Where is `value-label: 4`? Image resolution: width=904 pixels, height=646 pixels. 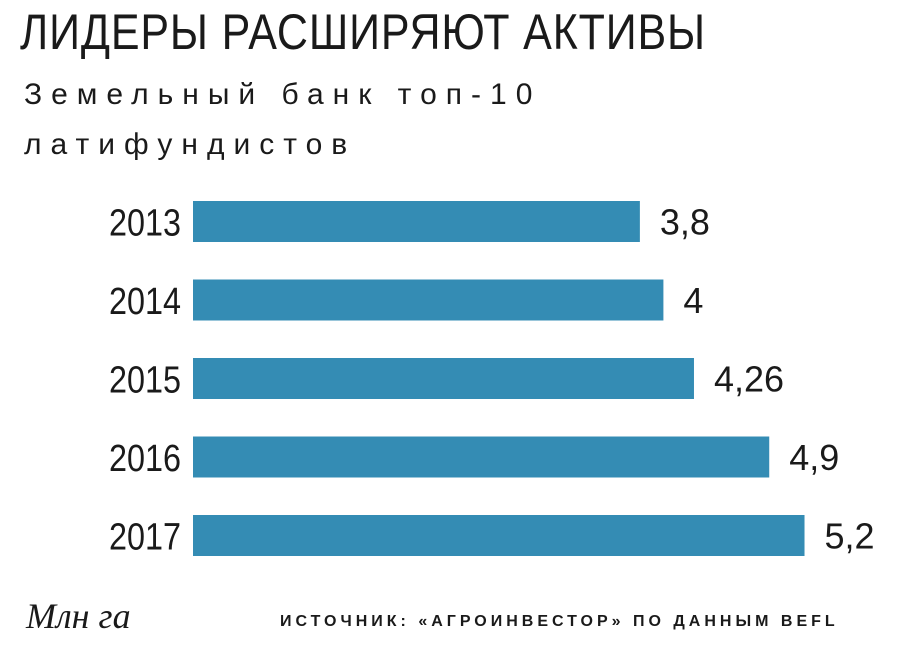 value-label: 4 is located at coordinates (693, 300).